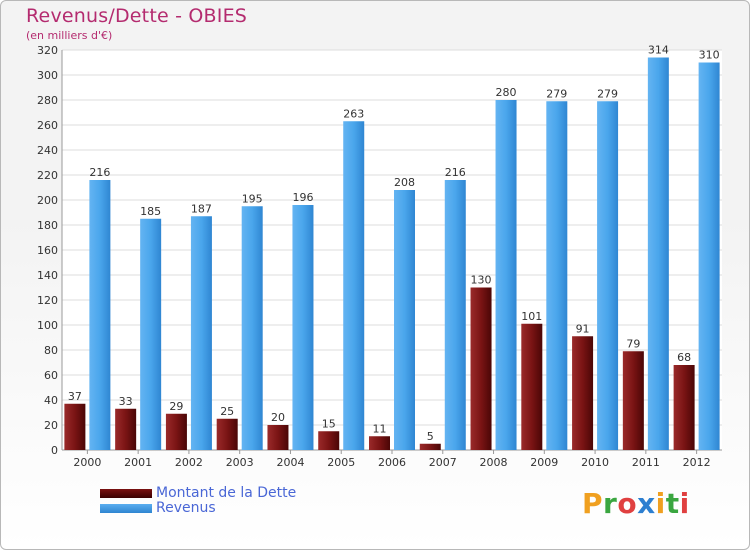  I want to click on y-tick-label: 180, so click(47, 225).